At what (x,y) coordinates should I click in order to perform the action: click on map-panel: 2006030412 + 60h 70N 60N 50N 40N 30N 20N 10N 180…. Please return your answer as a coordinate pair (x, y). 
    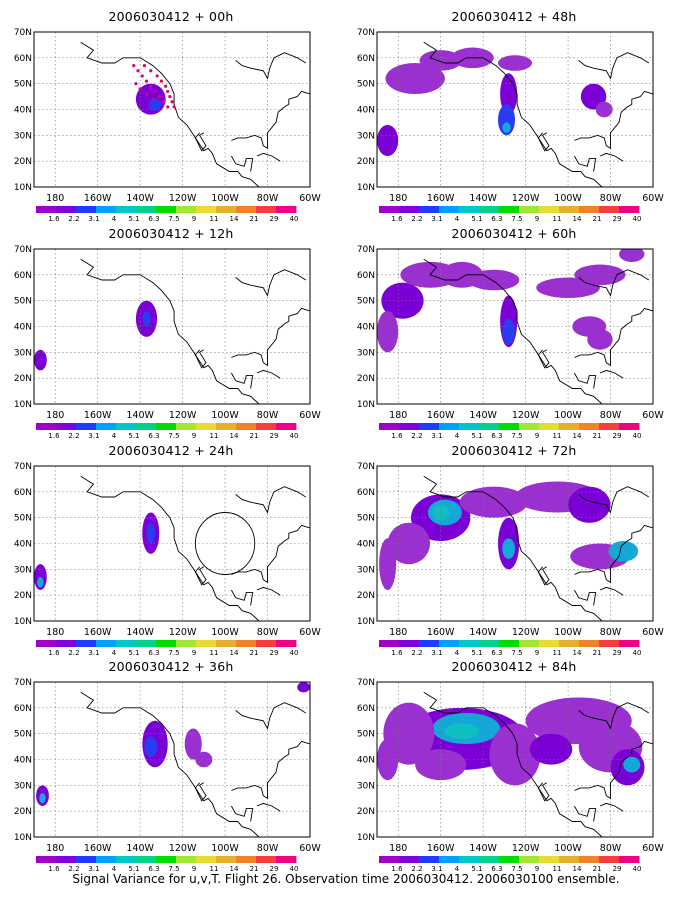
    Looking at the image, I should click on (514, 332).